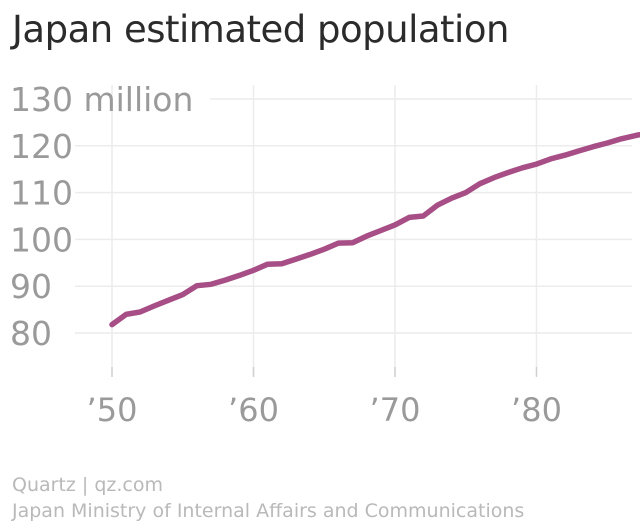 The width and height of the screenshot is (640, 530). What do you see at coordinates (536, 410) in the screenshot?
I see `x-tick-label: ’80` at bounding box center [536, 410].